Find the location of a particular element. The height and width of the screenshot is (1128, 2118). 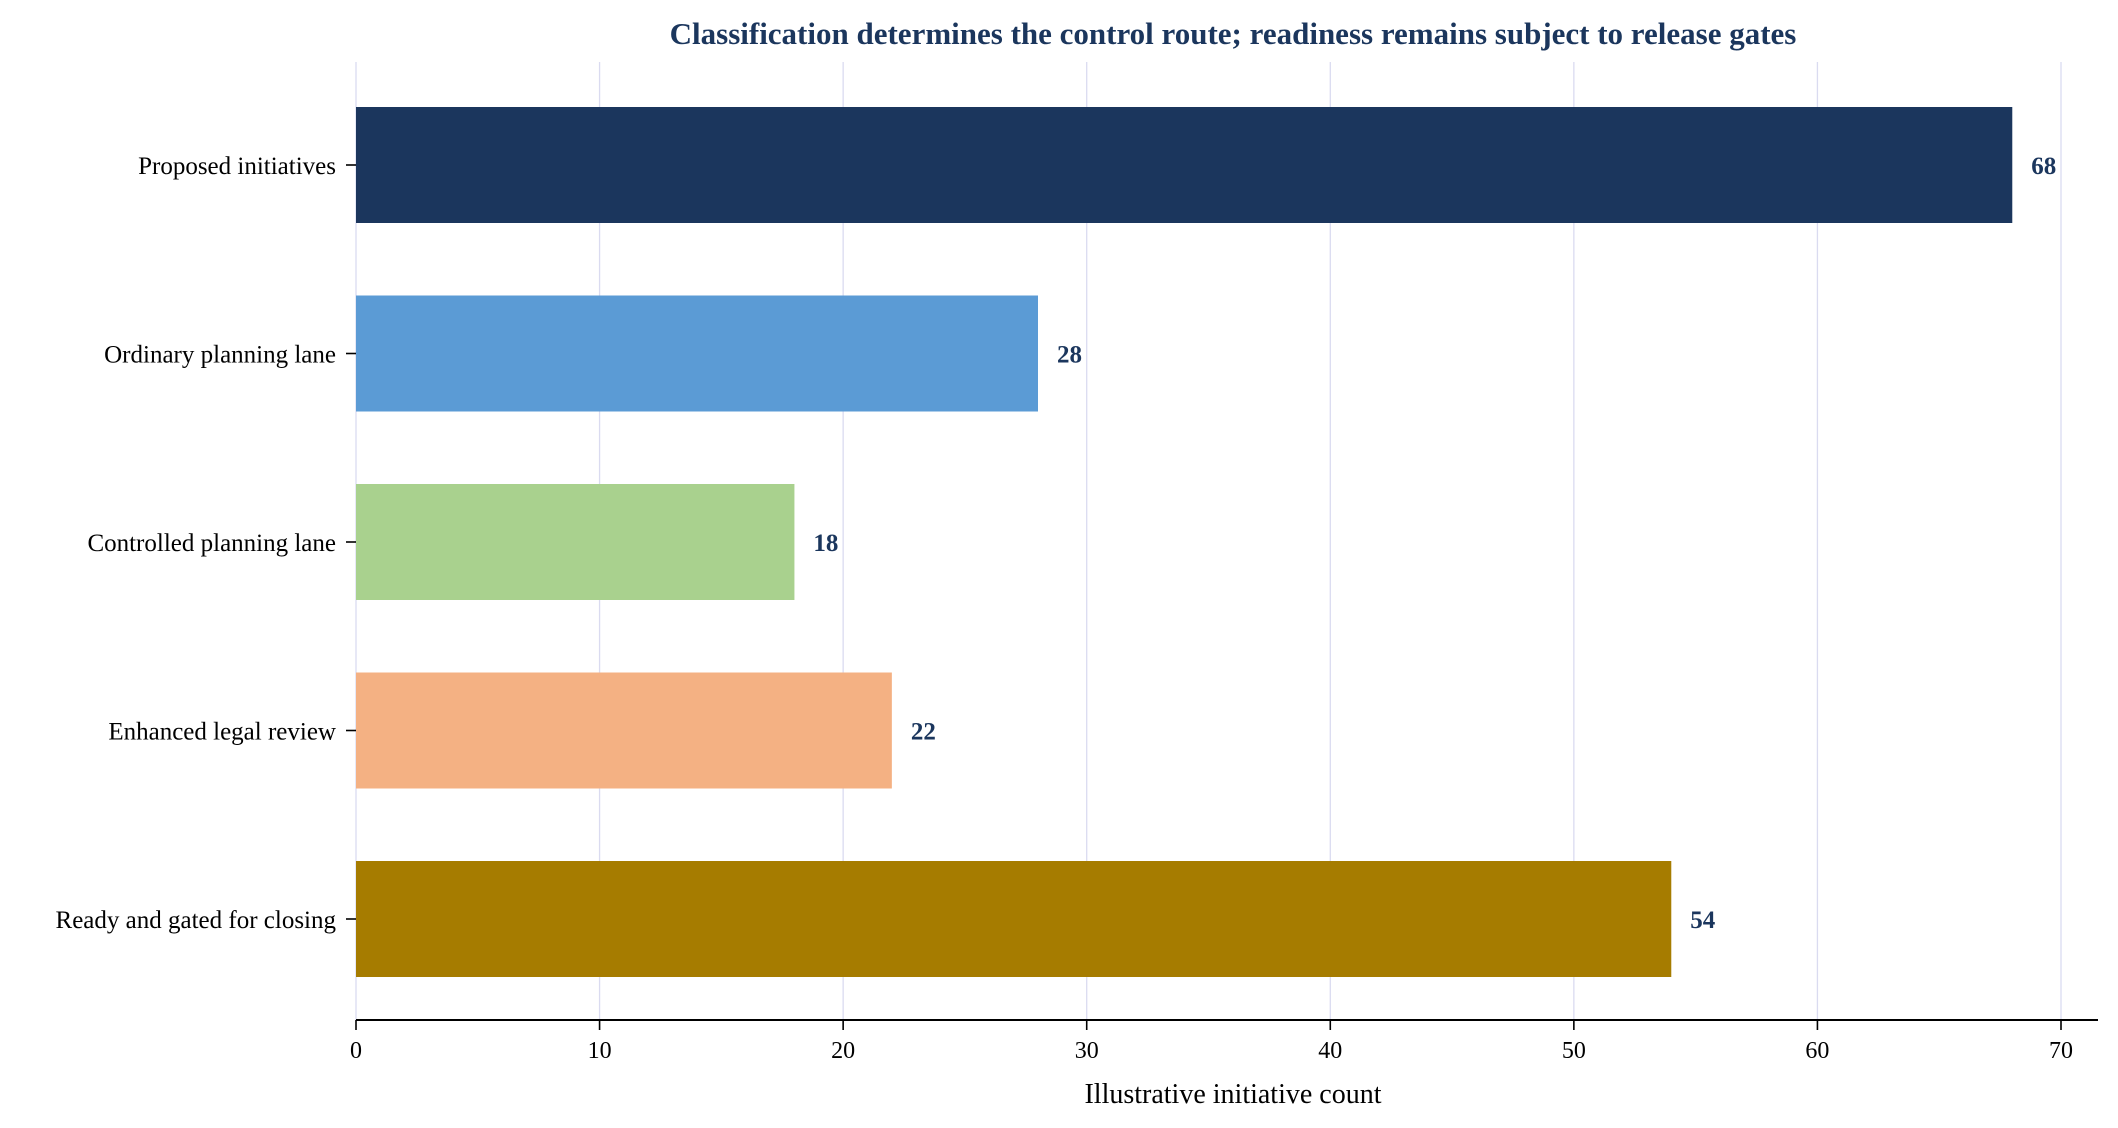

bar-controlled-planning-lane is located at coordinates (575, 542).